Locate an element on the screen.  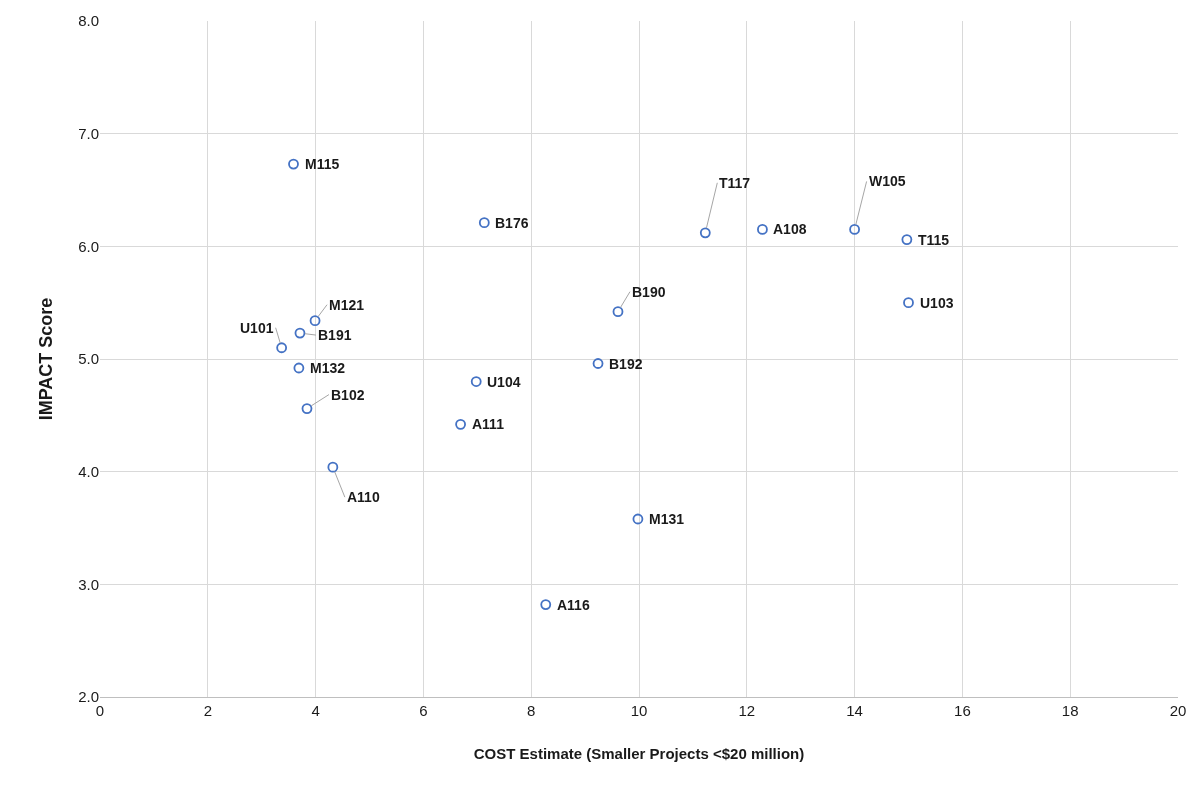
annotation: M131 is located at coordinates (667, 519).